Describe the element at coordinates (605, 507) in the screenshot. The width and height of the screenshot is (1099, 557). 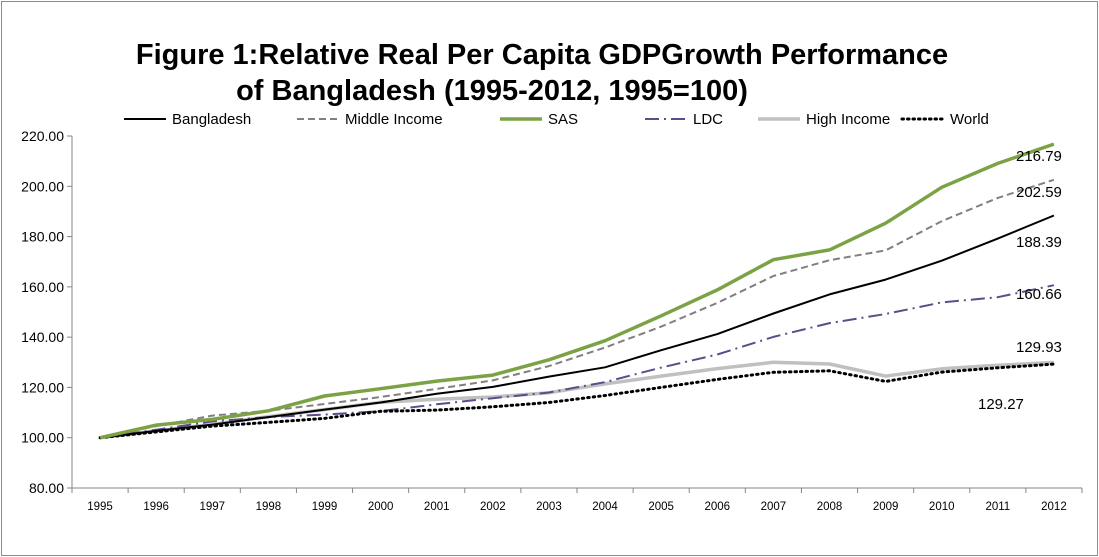
I see `x-tick-label: 2004` at that location.